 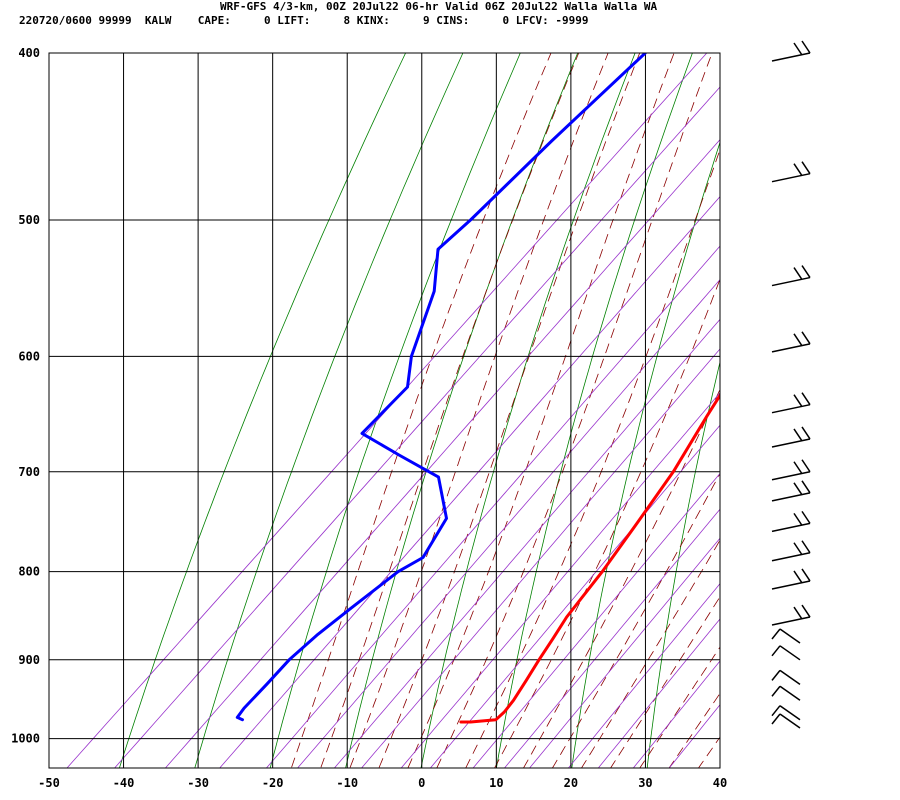 What do you see at coordinates (645, 783) in the screenshot?
I see `x-tick-label: 30` at bounding box center [645, 783].